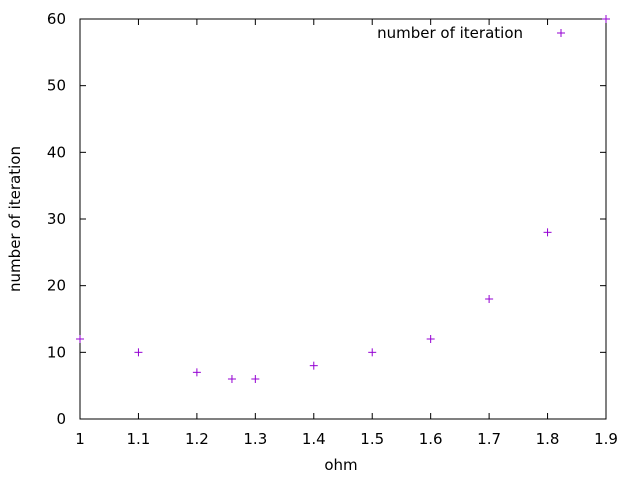 This screenshot has height=480, width=640. Describe the element at coordinates (56, 152) in the screenshot. I see `y-tick-label: 40` at that location.